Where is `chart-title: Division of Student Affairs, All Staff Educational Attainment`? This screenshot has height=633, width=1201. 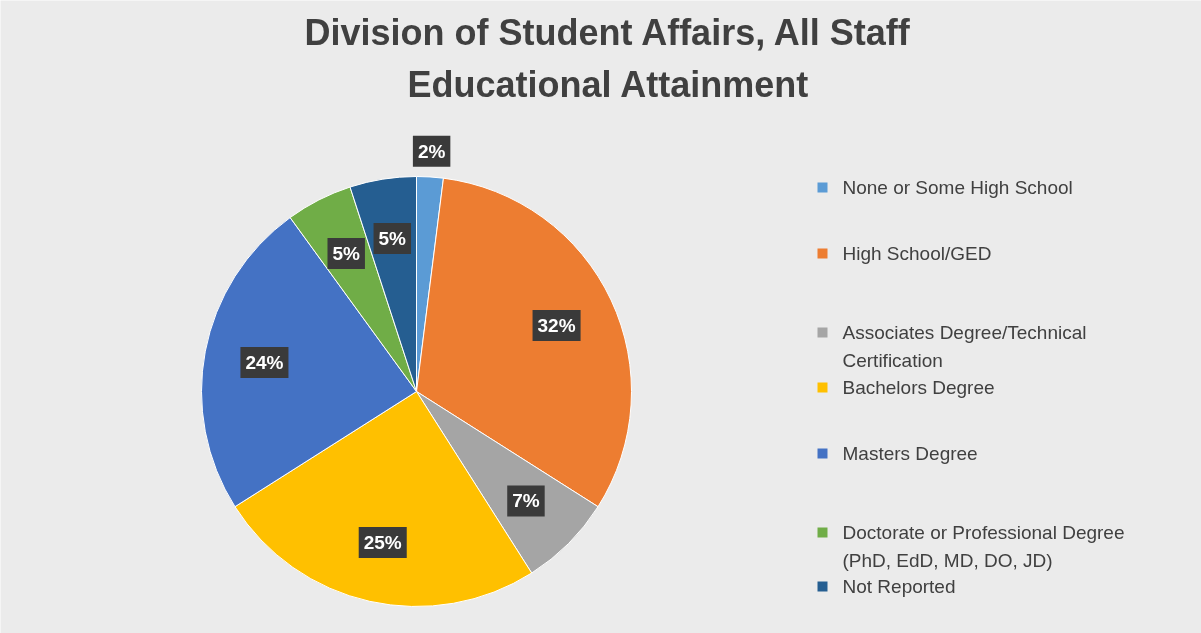
chart-title: Division of Student Affairs, All Staff Educational Attainment is located at coordinates (607, 58).